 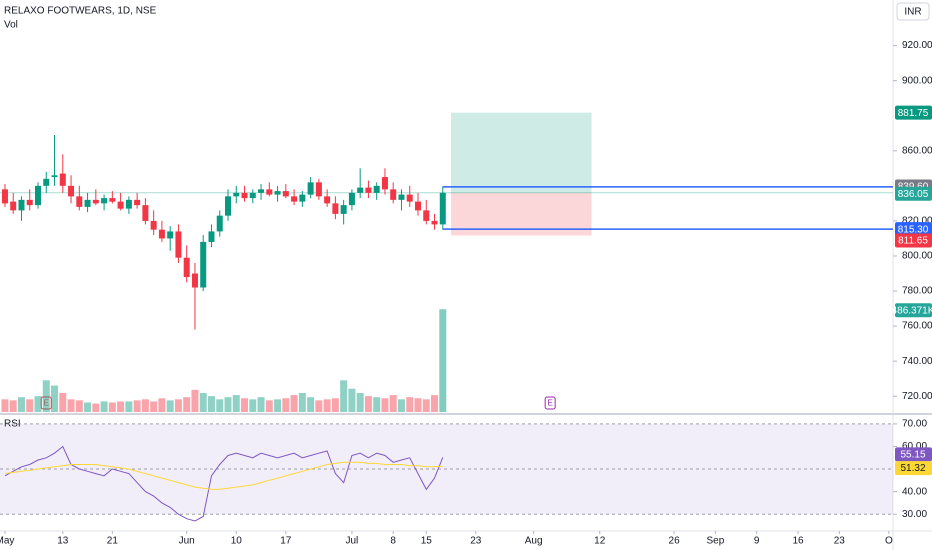 What do you see at coordinates (917, 150) in the screenshot?
I see `y-tick-label: 860.00` at bounding box center [917, 150].